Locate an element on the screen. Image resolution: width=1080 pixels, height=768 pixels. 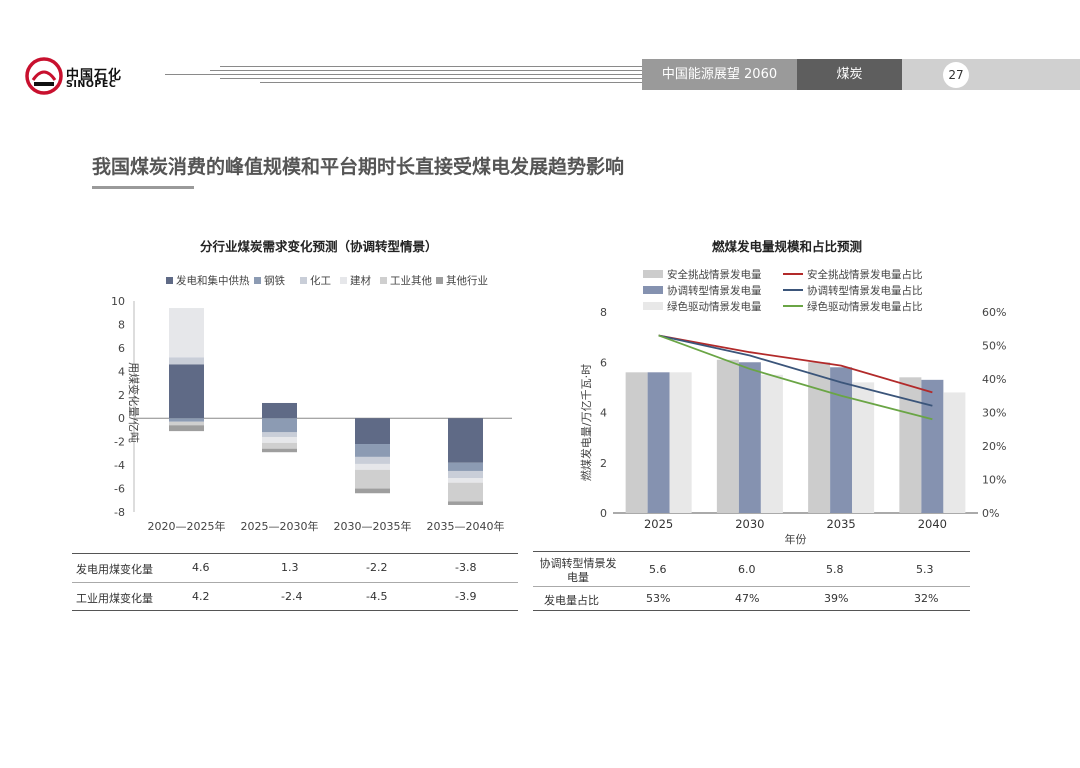
y-axis-label: 用煤变化量/亿吨 is located at coordinates (134, 402).